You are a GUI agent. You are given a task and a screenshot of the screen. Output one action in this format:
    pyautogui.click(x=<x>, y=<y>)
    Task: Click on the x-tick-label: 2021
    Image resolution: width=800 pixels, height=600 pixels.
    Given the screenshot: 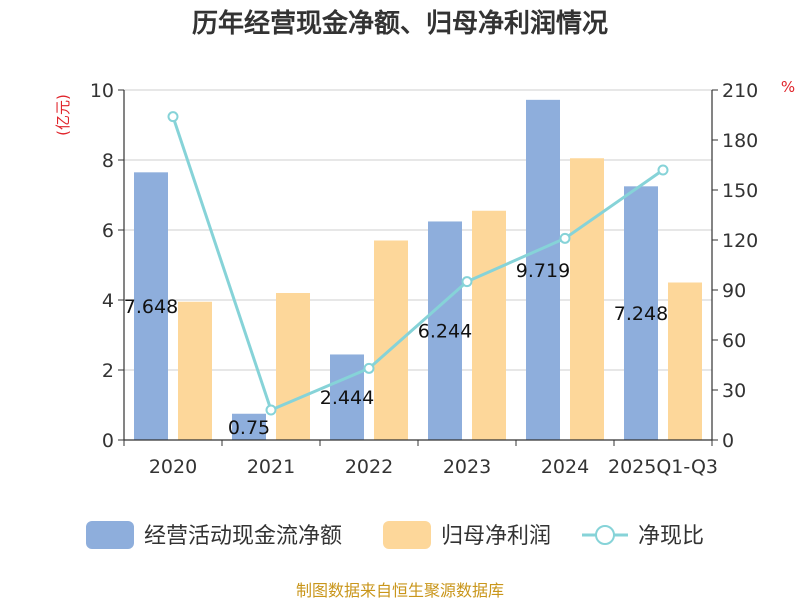 What is the action you would take?
    pyautogui.click(x=271, y=467)
    